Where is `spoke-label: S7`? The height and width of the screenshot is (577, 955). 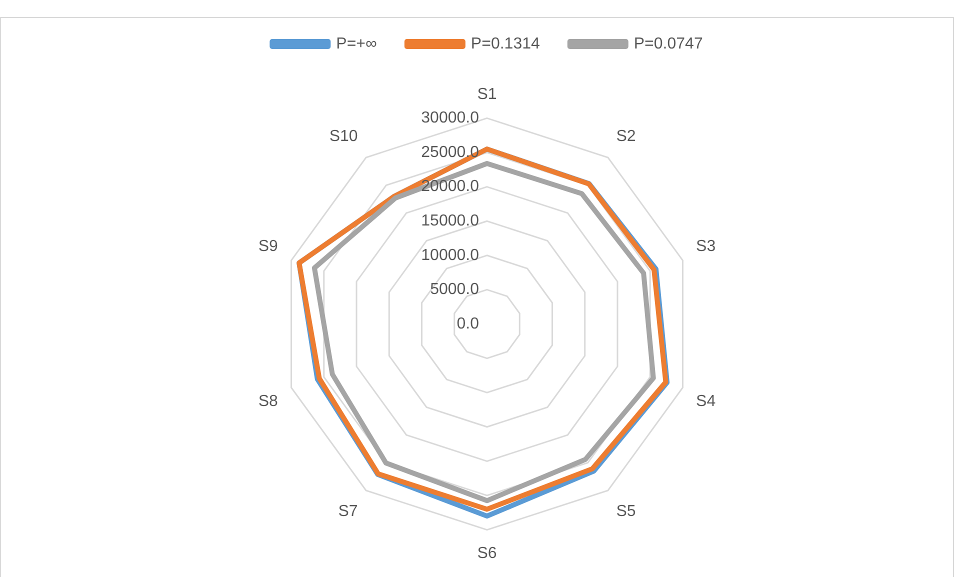
spoke-label: S7 is located at coordinates (348, 511).